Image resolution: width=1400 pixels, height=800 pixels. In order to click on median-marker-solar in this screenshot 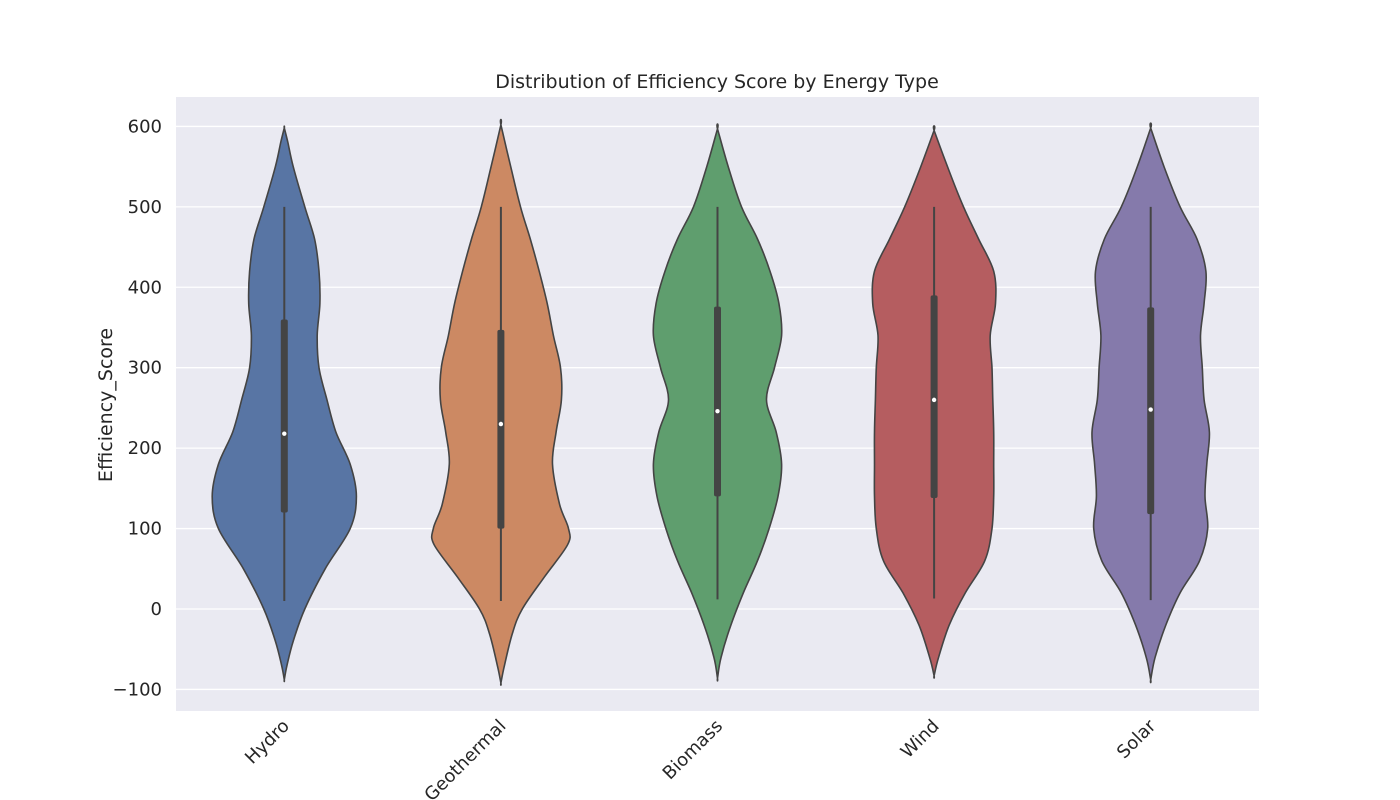, I will do `click(1150, 409)`.